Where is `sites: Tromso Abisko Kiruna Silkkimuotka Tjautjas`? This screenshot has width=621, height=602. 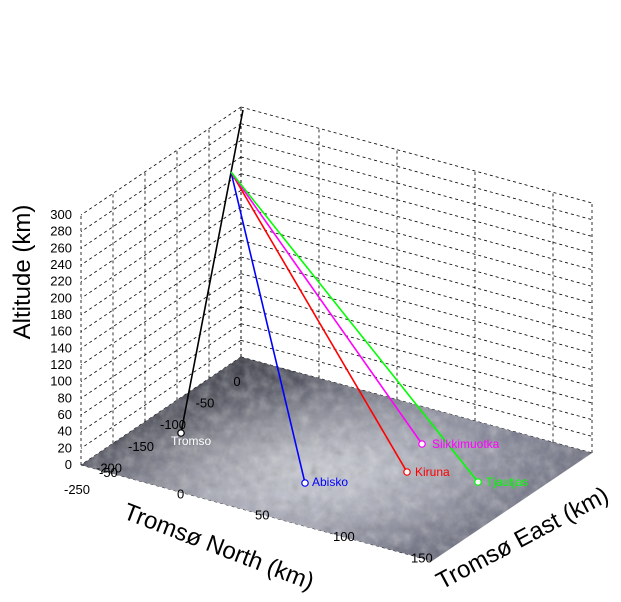
sites: Tromso Abisko Kiruna Silkkimuotka Tjautjas is located at coordinates (349, 459).